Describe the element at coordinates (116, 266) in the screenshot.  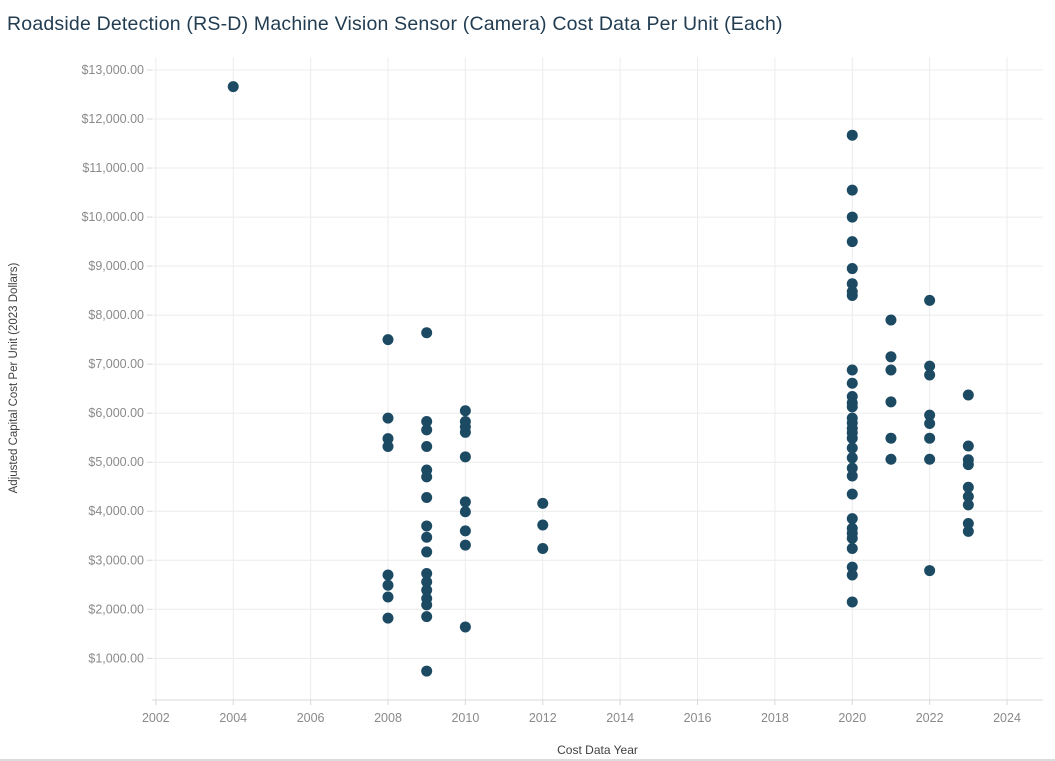
I see `y-tick-label: $9,000.00` at that location.